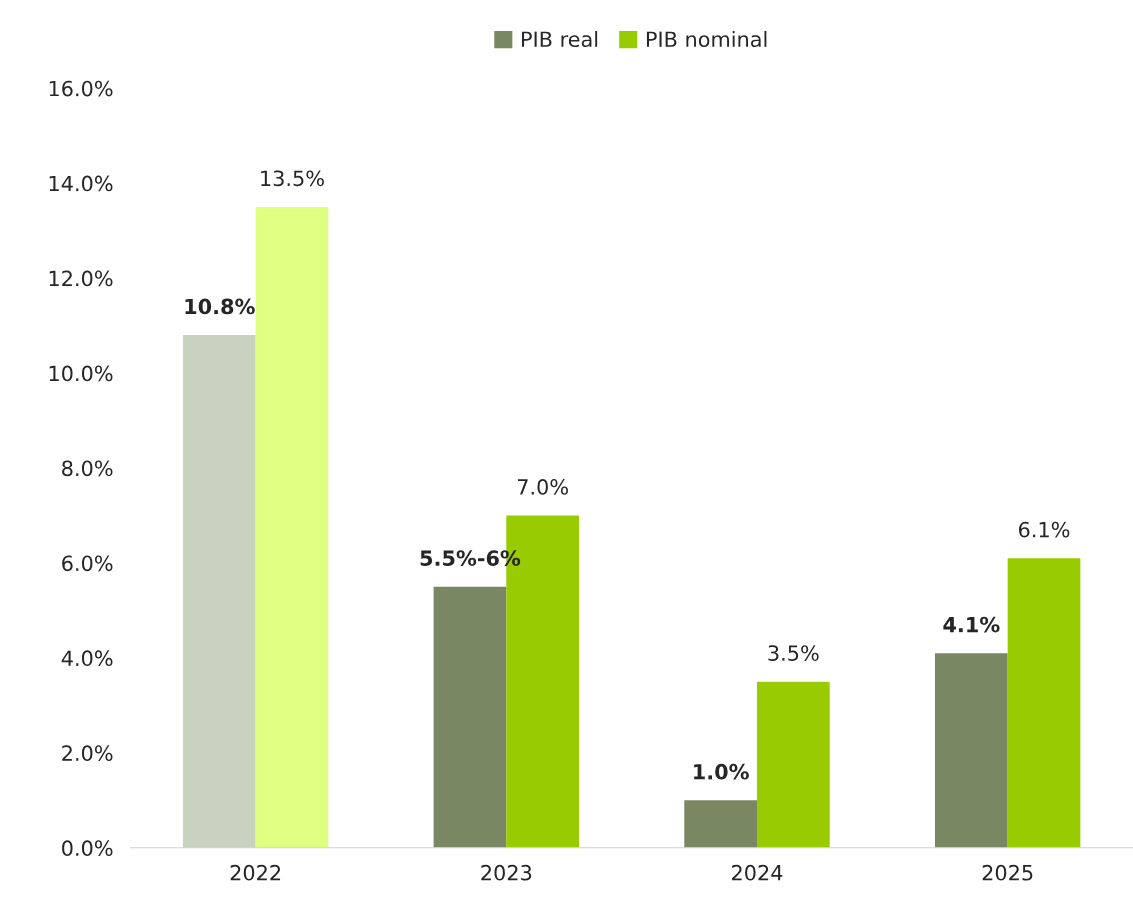 The height and width of the screenshot is (900, 1133). Describe the element at coordinates (87, 658) in the screenshot. I see `y-tick-label: 4.0%` at that location.